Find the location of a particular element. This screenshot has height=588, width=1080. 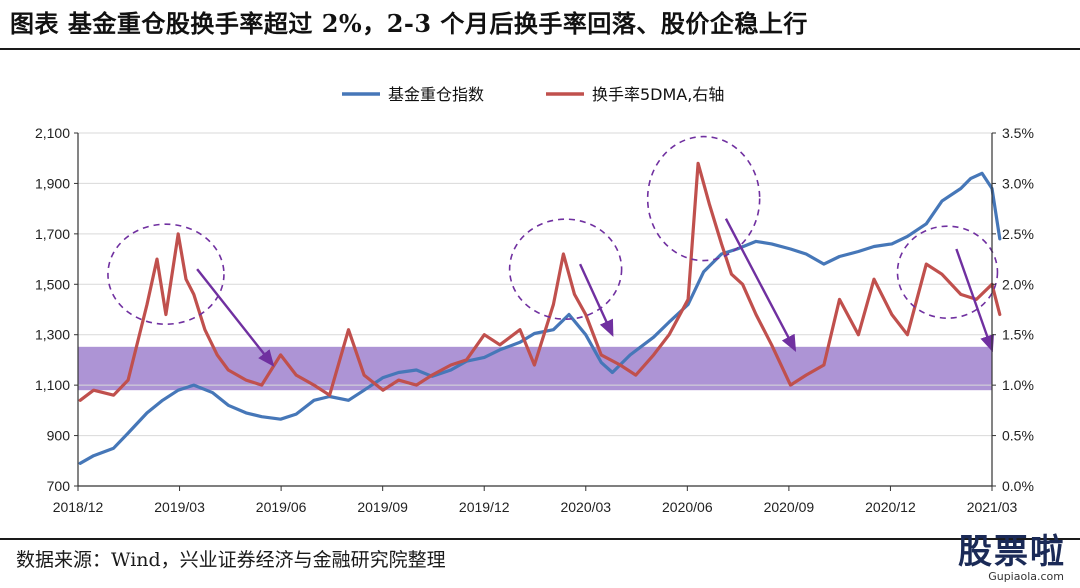

legend-label: 基金重仓指数 is located at coordinates (436, 94).